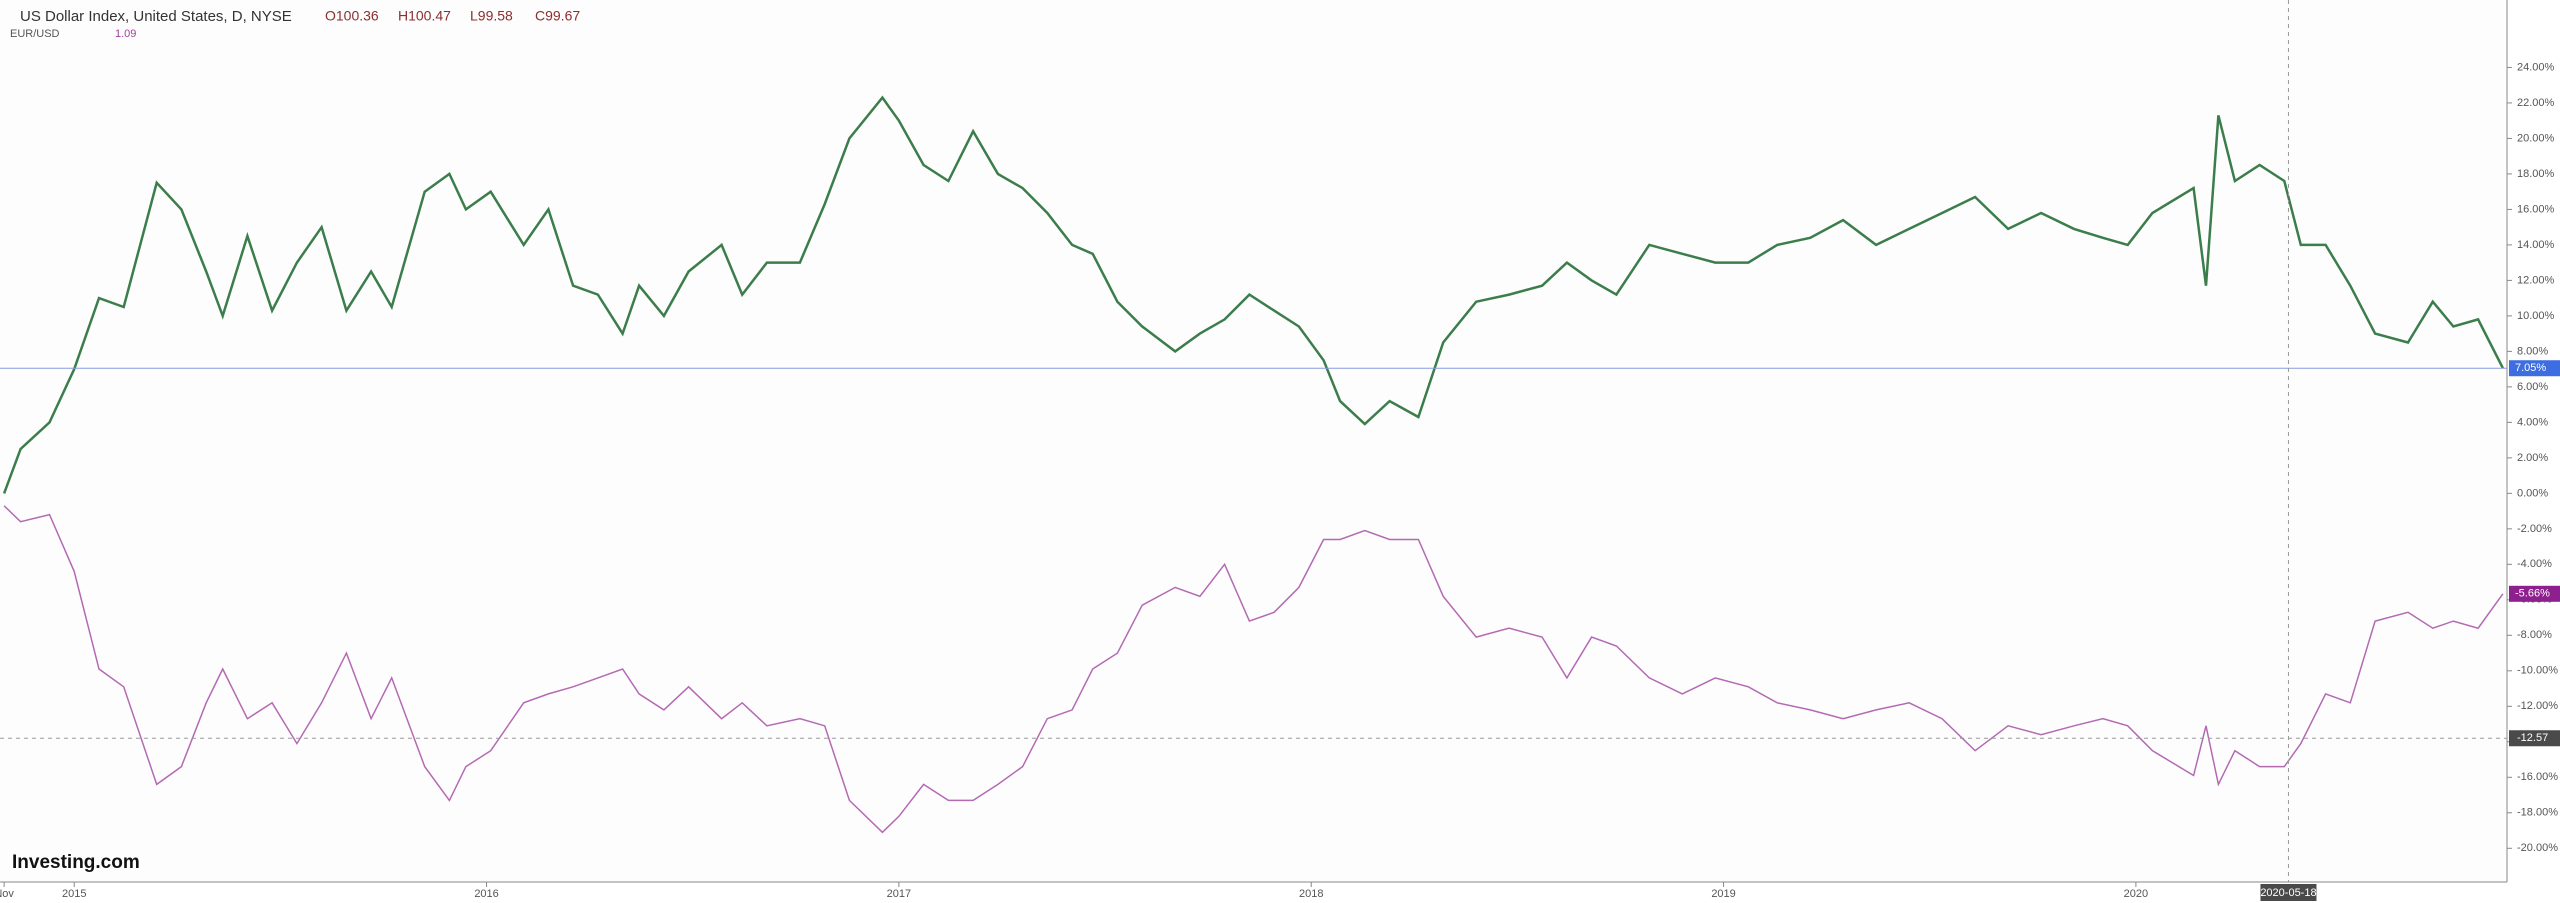 This screenshot has width=2560, height=903. I want to click on symbol: US Dollar Index, United States, D, NYSE, so click(156, 16).